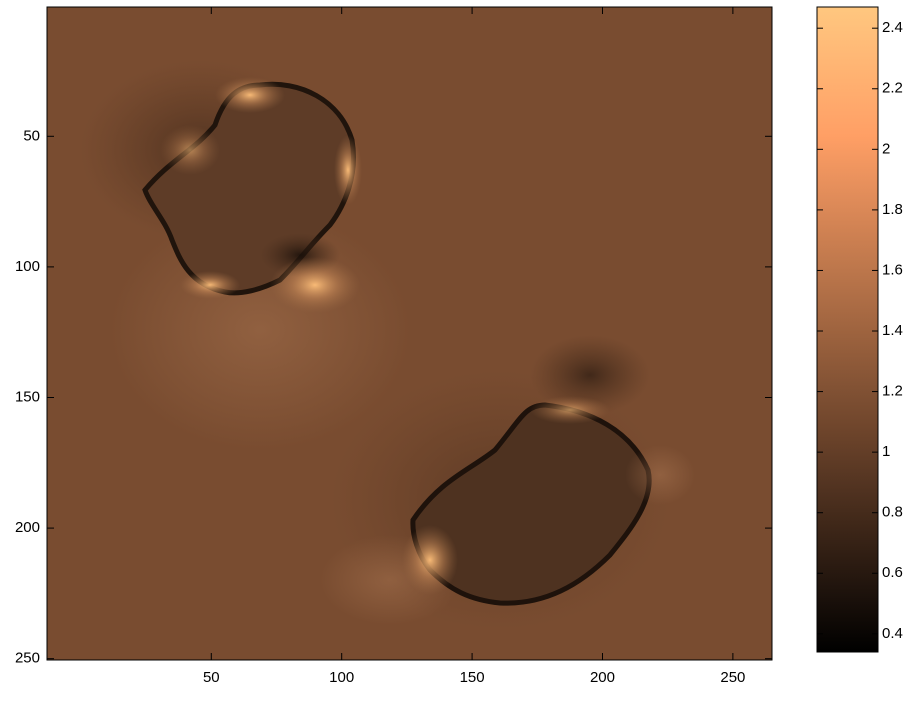 This screenshot has height=710, width=919. I want to click on colorbar-tick-label: 2, so click(886, 148).